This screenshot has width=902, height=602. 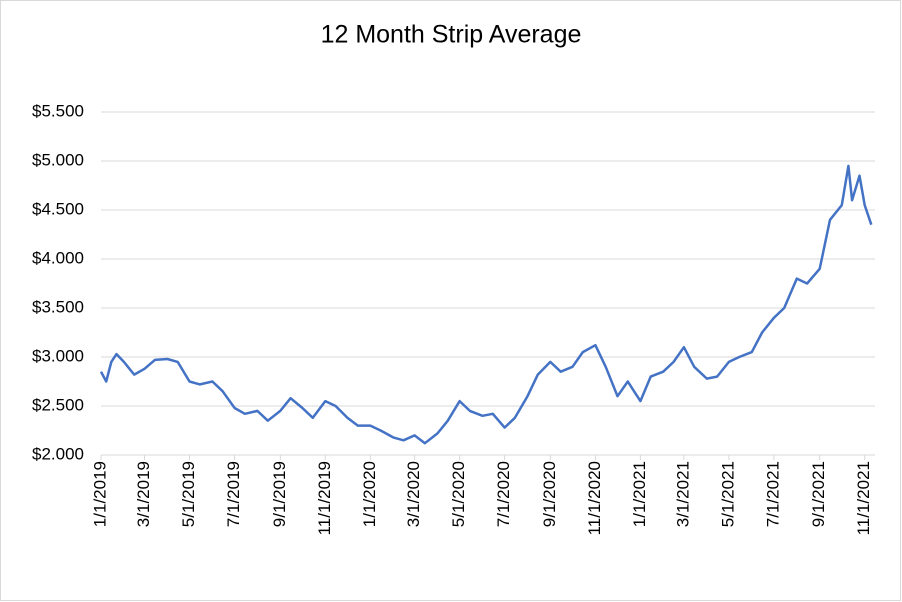 What do you see at coordinates (682, 494) in the screenshot?
I see `x-tick-label: 3/1/2021` at bounding box center [682, 494].